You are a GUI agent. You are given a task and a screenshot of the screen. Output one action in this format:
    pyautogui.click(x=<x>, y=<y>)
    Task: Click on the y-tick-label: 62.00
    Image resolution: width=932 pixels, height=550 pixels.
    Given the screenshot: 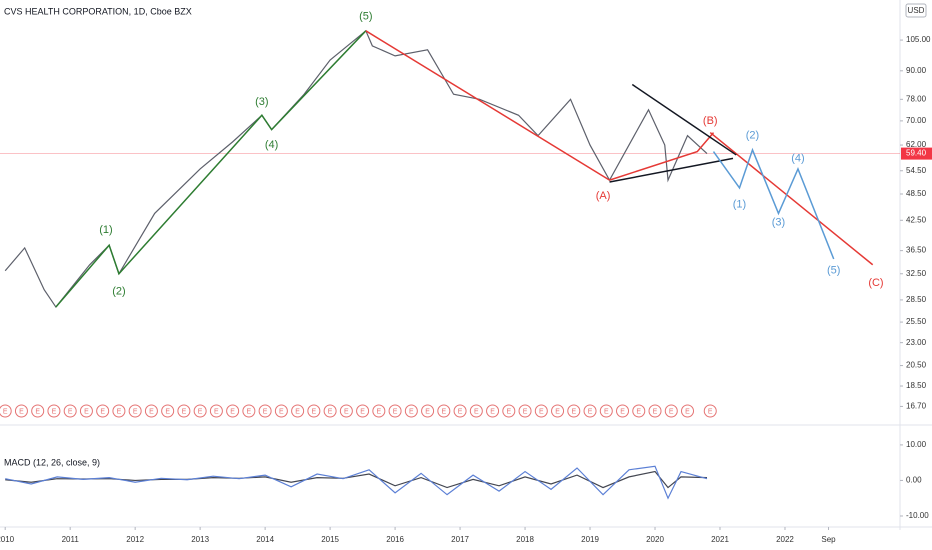 What is the action you would take?
    pyautogui.click(x=916, y=144)
    